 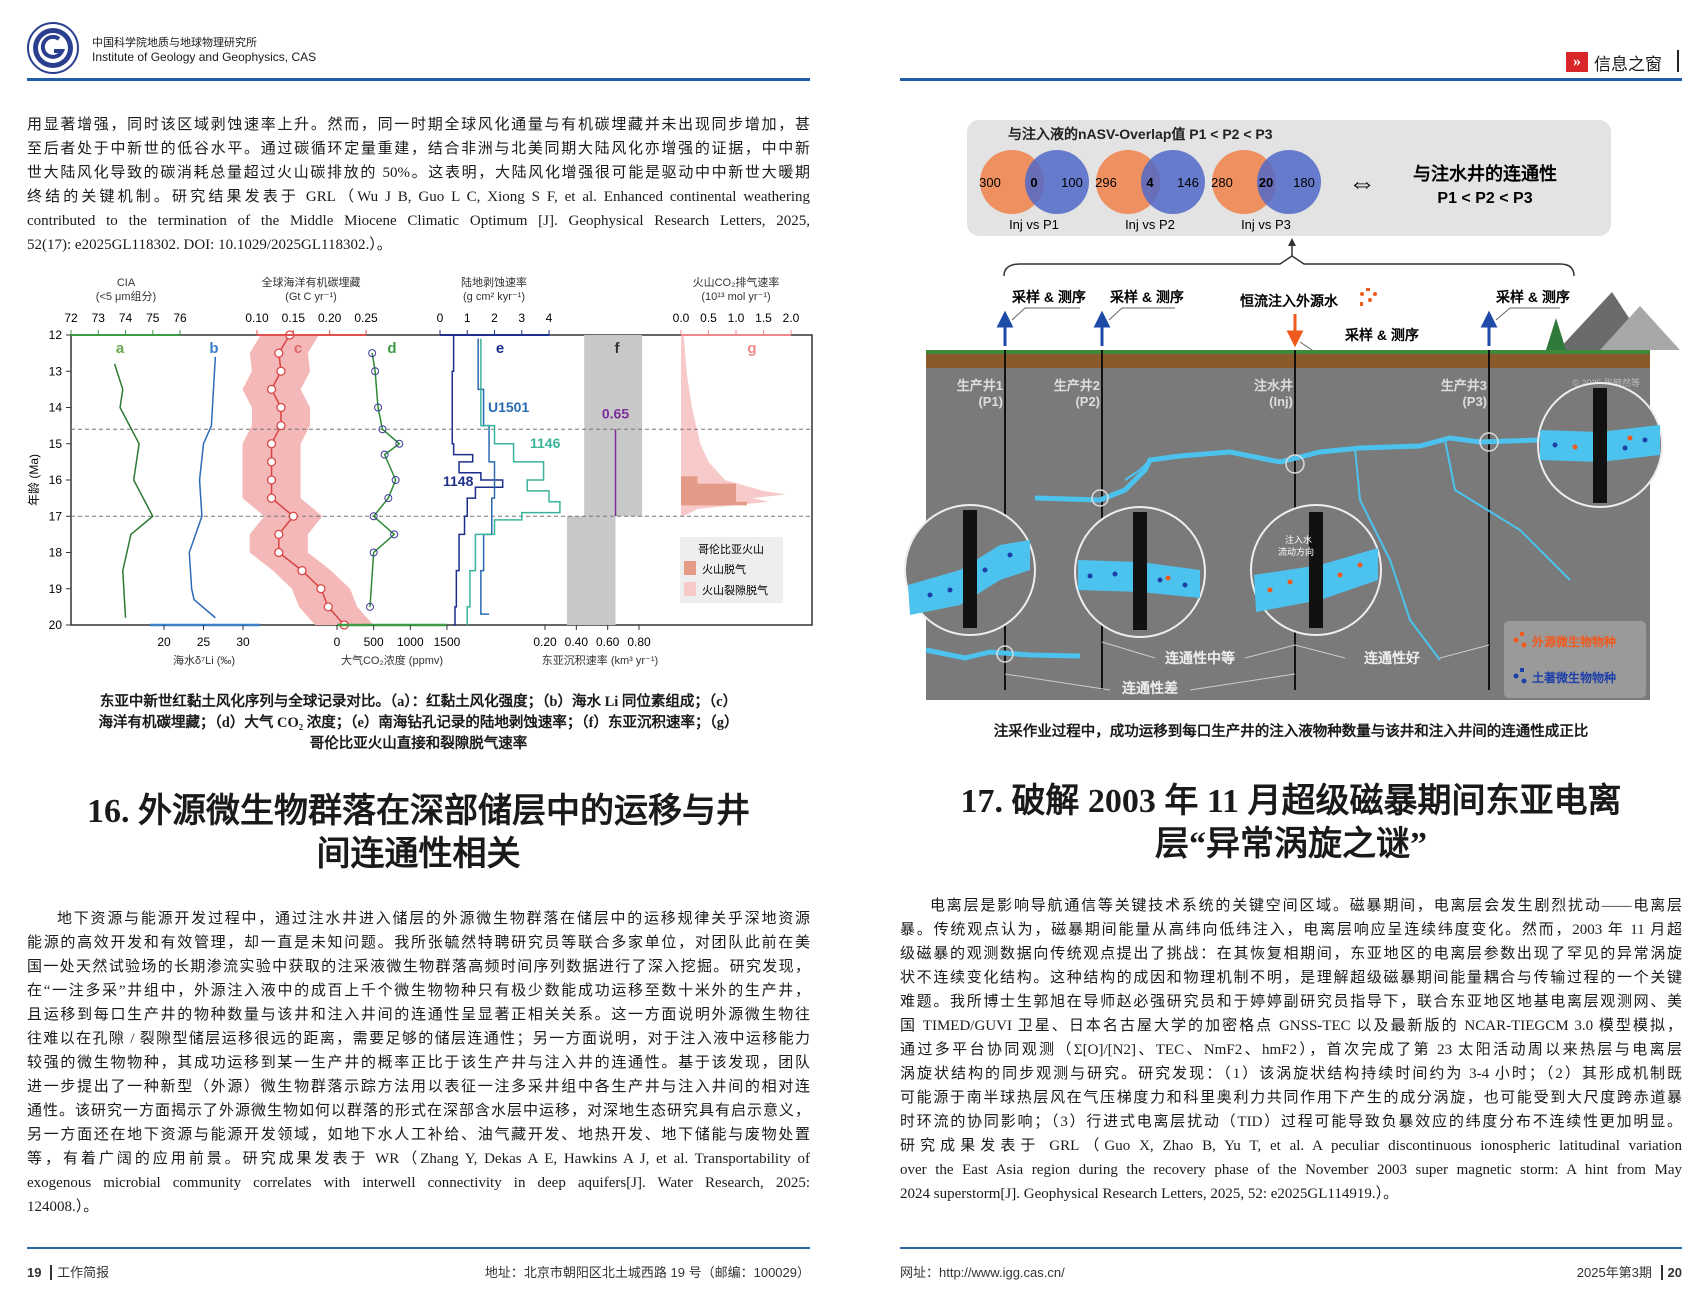 I want to click on svg-text: 300, so click(x=990, y=182).